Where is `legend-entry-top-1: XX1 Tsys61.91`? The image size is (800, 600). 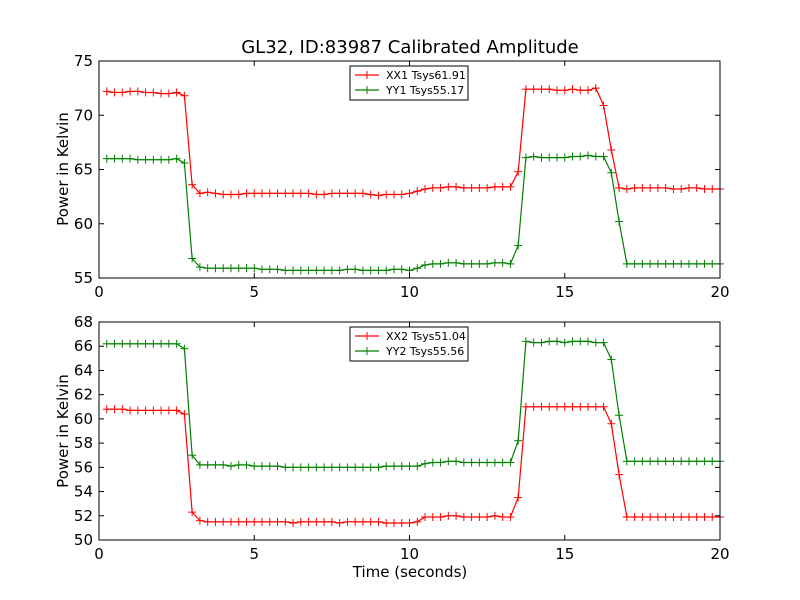 legend-entry-top-1: XX1 Tsys61.91 is located at coordinates (410, 75).